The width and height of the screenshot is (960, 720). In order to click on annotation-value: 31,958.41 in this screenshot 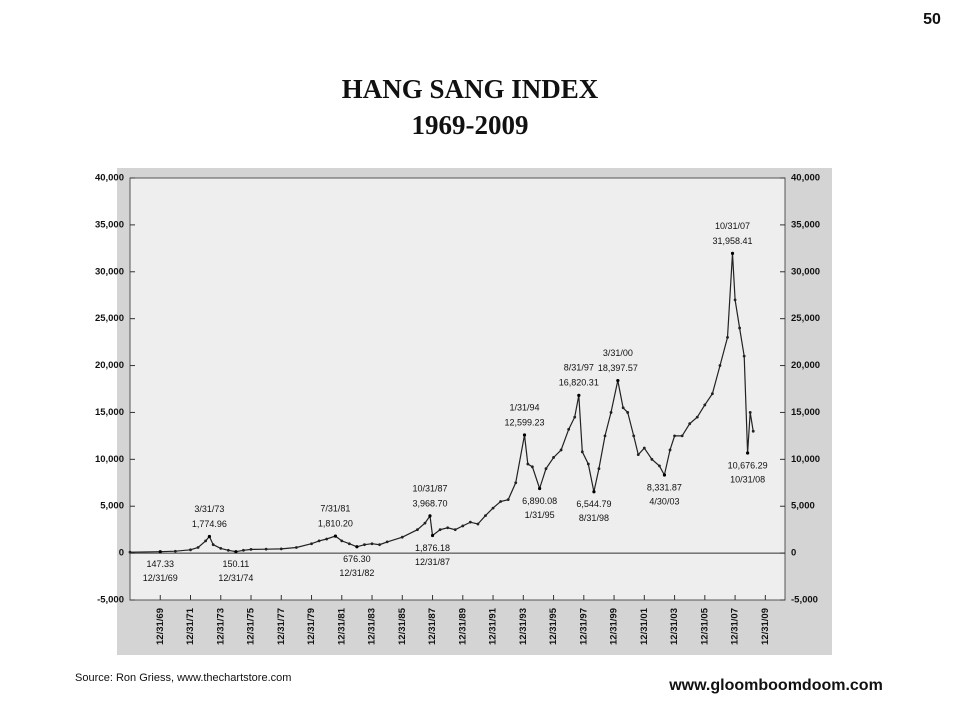, I will do `click(732, 241)`.